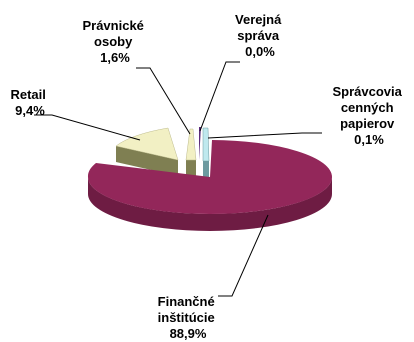  Describe the element at coordinates (87, 127) in the screenshot. I see `leader-line-retail` at that location.